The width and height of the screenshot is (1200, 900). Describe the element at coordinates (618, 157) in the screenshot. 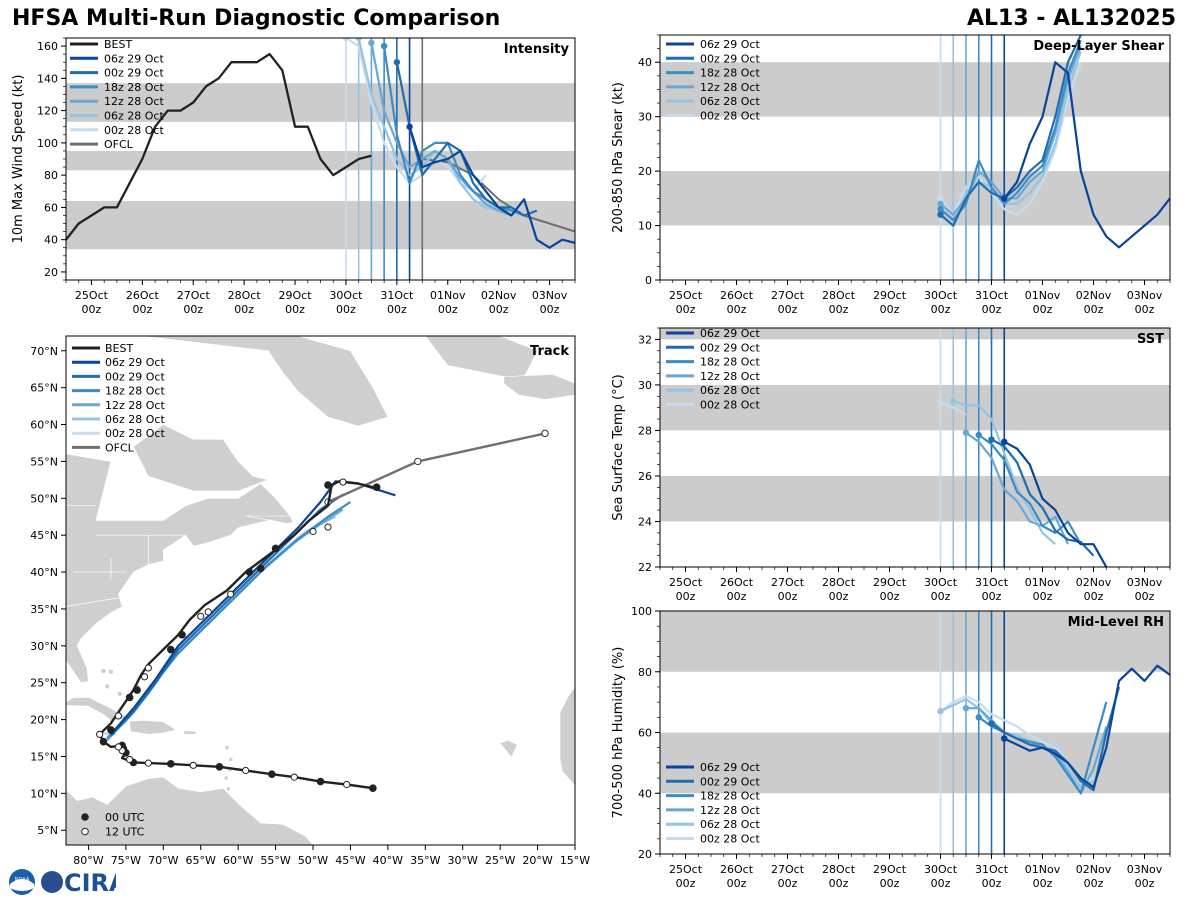

I see `y-axis-label: 200-850 hPa Shear (kt)` at that location.